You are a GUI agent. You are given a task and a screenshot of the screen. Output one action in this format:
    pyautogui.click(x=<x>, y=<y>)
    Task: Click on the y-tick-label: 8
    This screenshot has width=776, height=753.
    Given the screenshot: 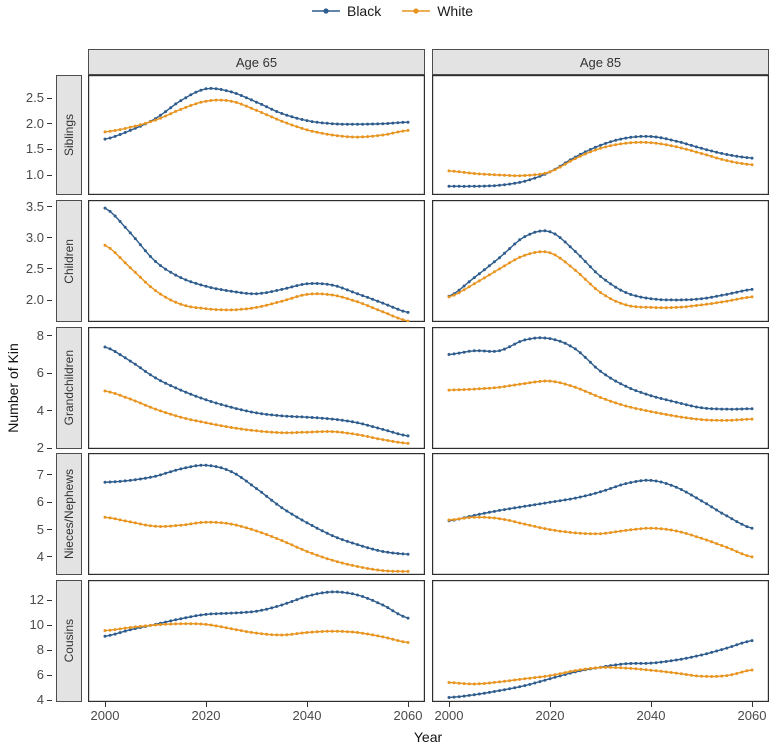 What is the action you would take?
    pyautogui.click(x=40, y=649)
    